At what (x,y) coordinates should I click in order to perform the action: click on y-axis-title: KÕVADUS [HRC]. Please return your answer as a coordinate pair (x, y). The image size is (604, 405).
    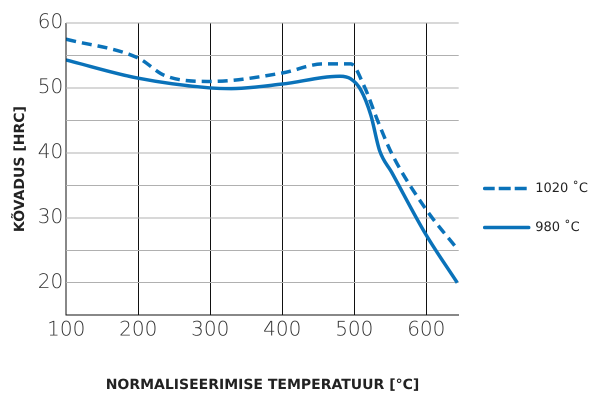
    Looking at the image, I should click on (19, 169).